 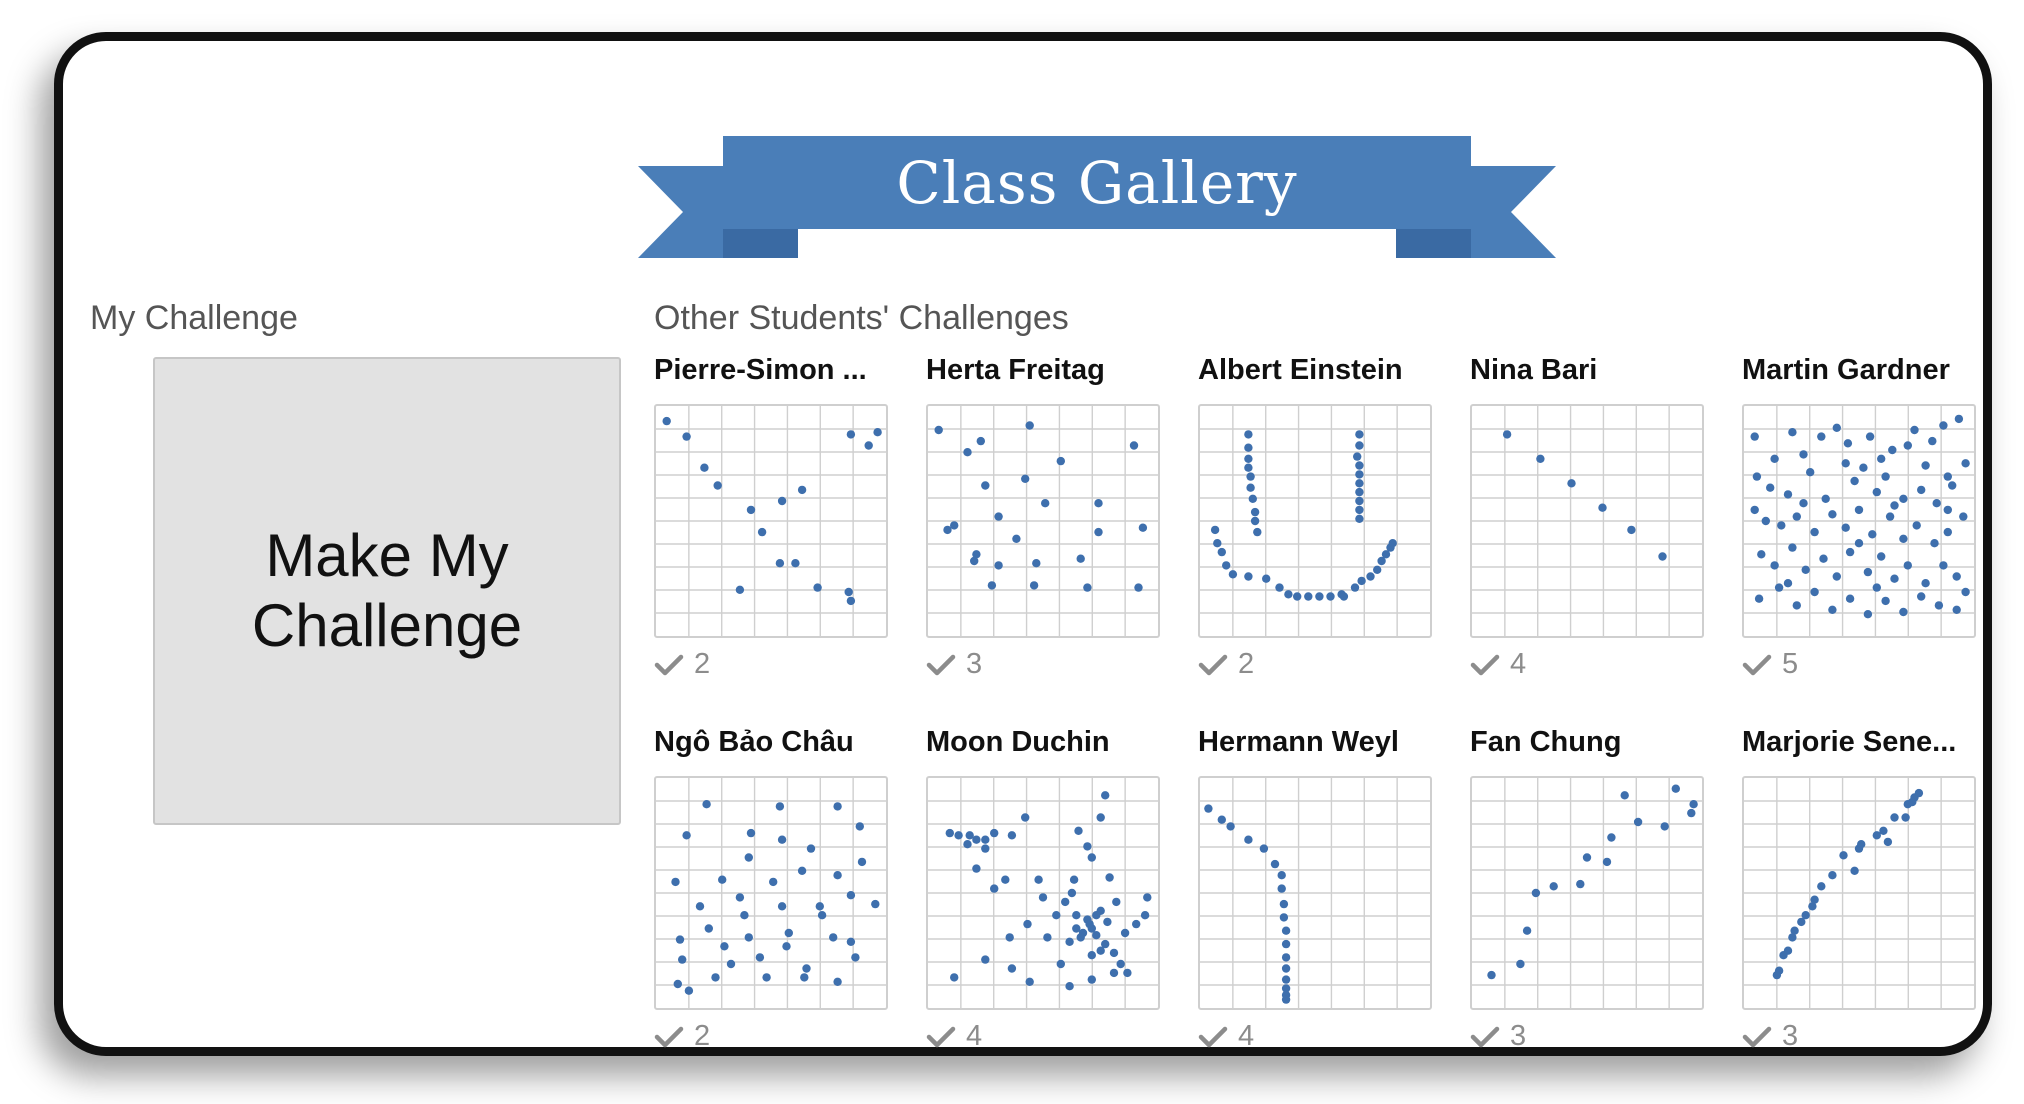 I want to click on challenge-card: Ngô Bảo Châu 2, so click(x=772, y=888).